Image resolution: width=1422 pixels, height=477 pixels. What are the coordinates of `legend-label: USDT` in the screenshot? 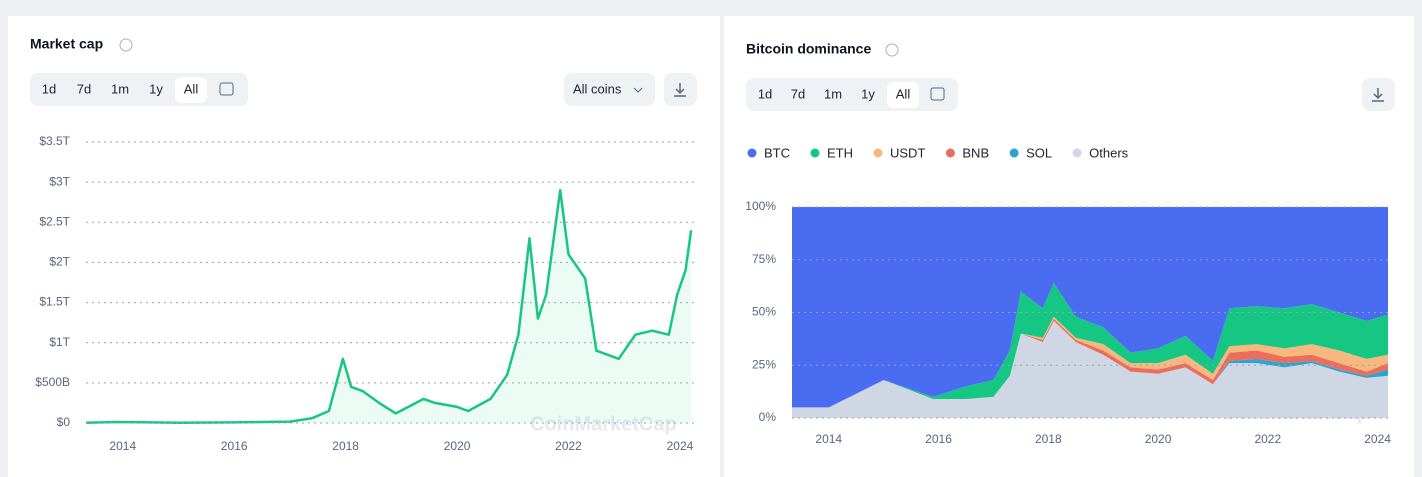 It's located at (907, 152).